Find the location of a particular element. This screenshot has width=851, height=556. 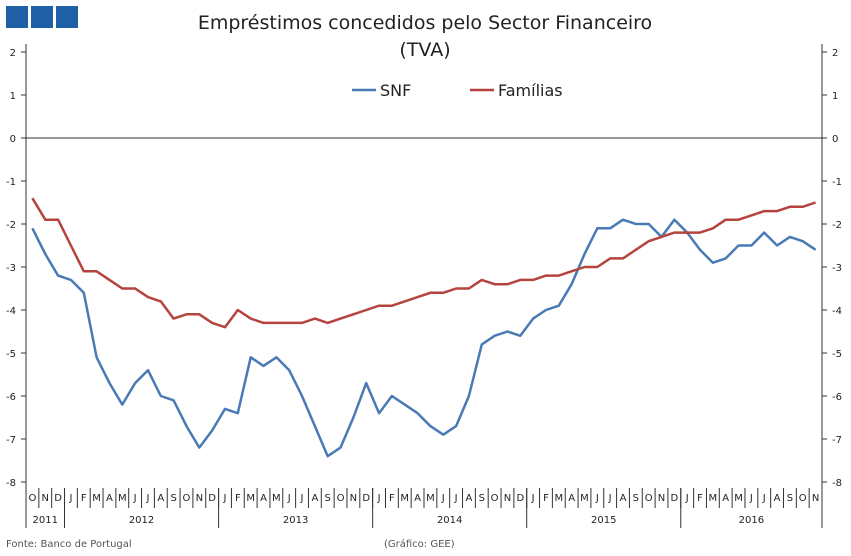

y-tick-label-left: -5 is located at coordinates (11, 354).